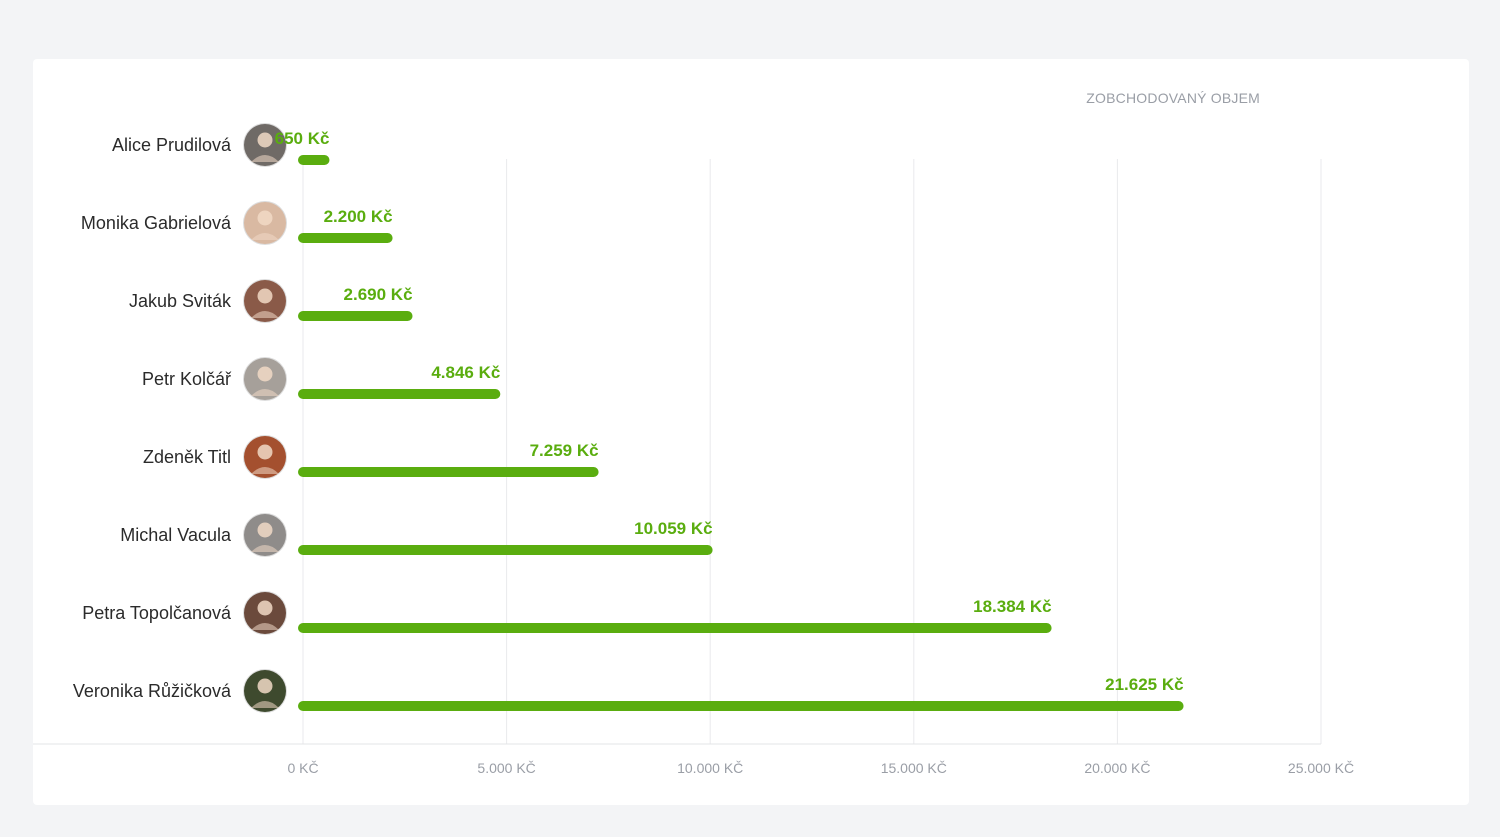 This screenshot has width=1500, height=837. Describe the element at coordinates (371, 457) in the screenshot. I see `bar-row: Zdeněk Titl 7.259 Kč` at that location.